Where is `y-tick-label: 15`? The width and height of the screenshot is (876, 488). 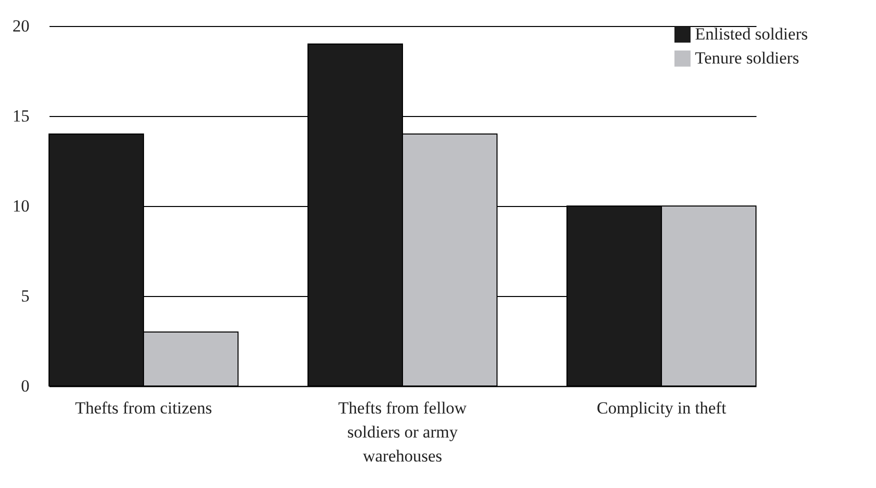 y-tick-label: 15 is located at coordinates (21, 116).